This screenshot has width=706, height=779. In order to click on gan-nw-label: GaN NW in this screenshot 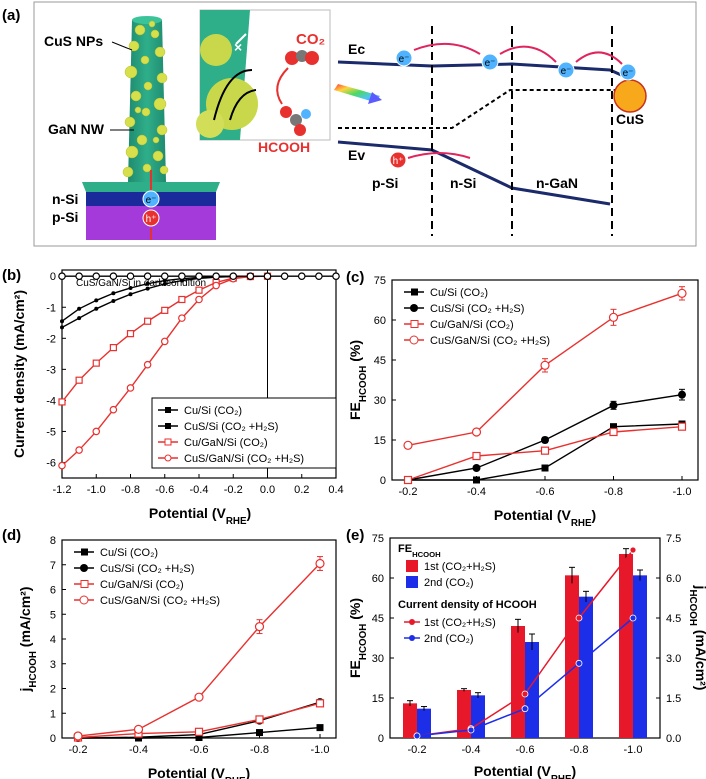, I will do `click(76, 129)`.